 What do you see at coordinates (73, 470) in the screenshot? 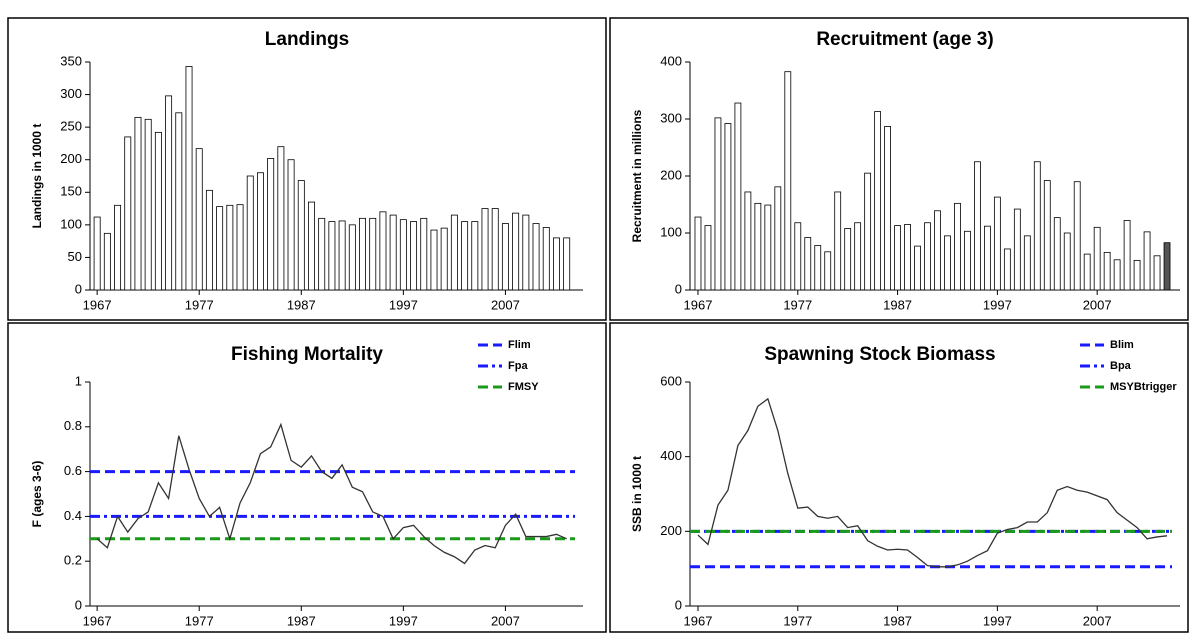
I see `y-tick-label: 0.6` at bounding box center [73, 470].